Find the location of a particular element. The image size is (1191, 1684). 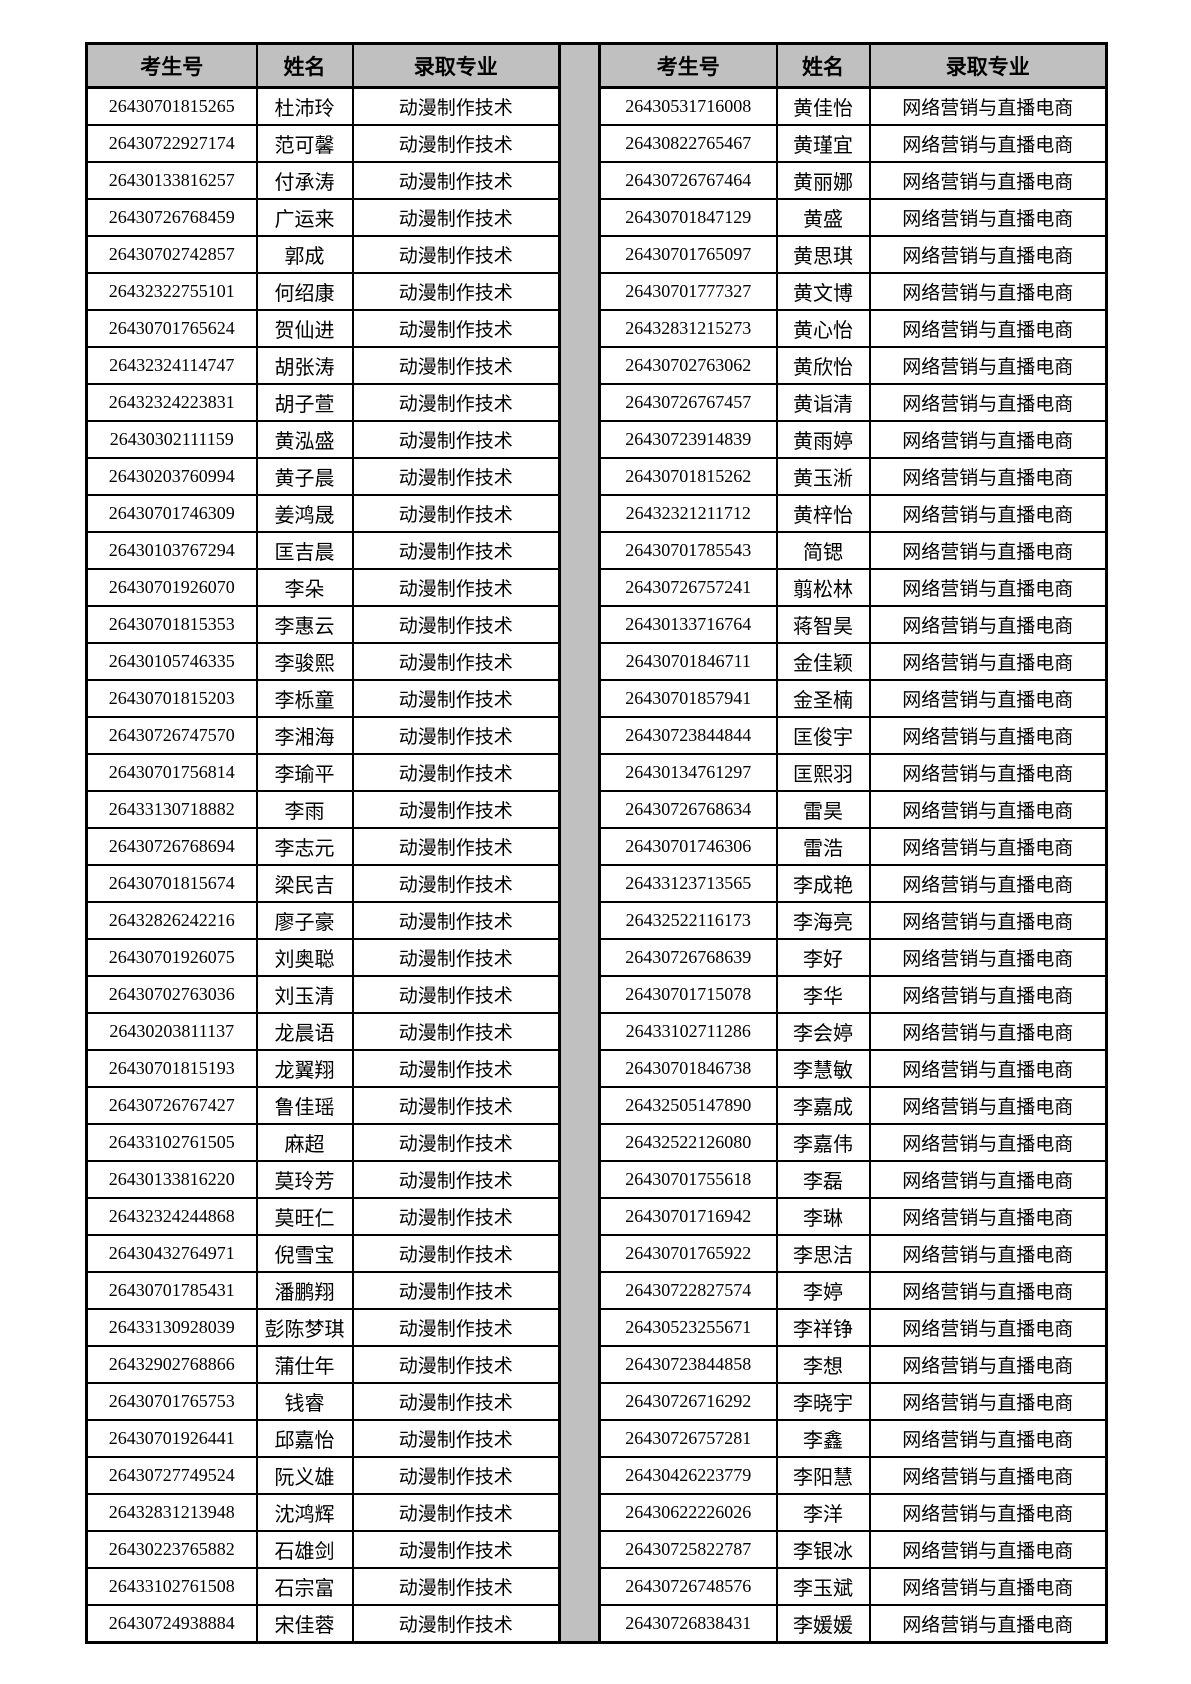

candidate-id-cell: 26430701716942 is located at coordinates (688, 1216).